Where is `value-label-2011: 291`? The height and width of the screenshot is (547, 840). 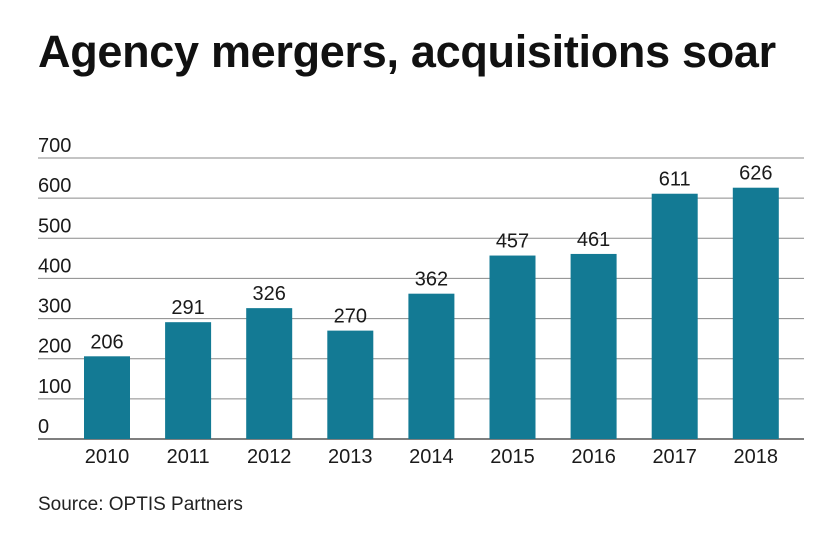 value-label-2011: 291 is located at coordinates (187, 308).